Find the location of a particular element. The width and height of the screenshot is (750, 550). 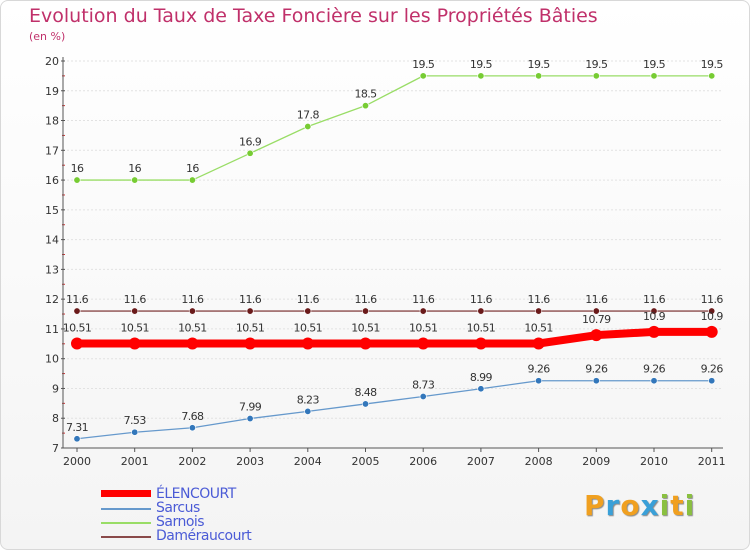

y-tick-label: 19 is located at coordinates (52, 91).